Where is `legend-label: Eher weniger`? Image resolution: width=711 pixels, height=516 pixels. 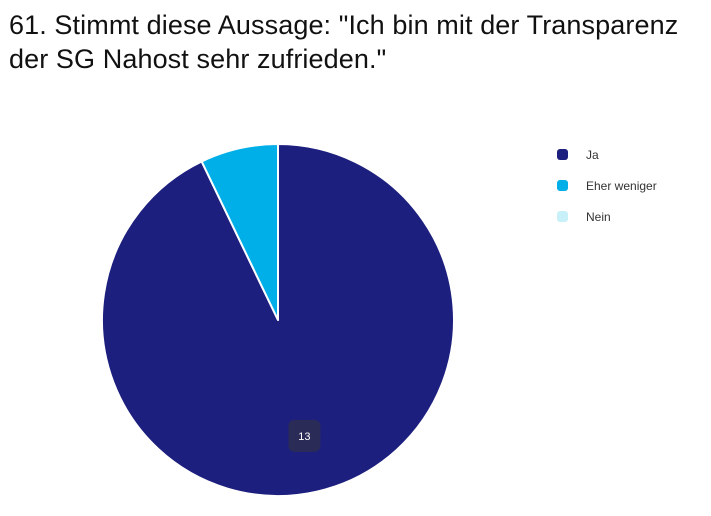 legend-label: Eher weniger is located at coordinates (621, 185).